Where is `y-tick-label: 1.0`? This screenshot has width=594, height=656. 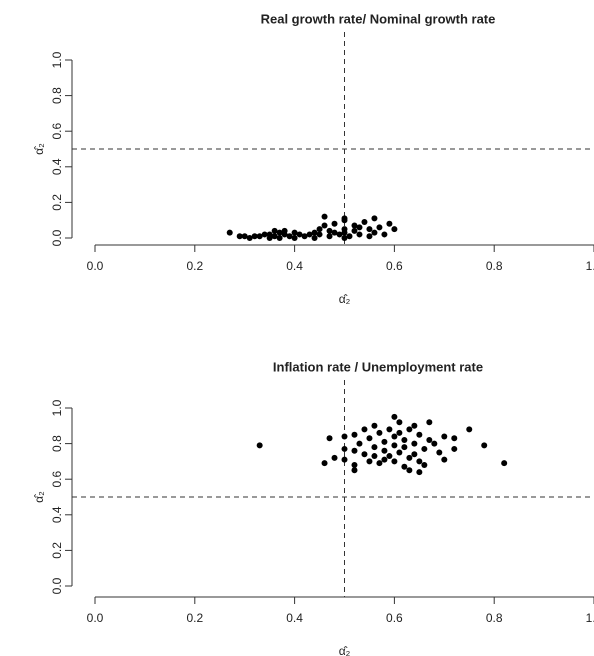 y-tick-label: 1.0 is located at coordinates (57, 407).